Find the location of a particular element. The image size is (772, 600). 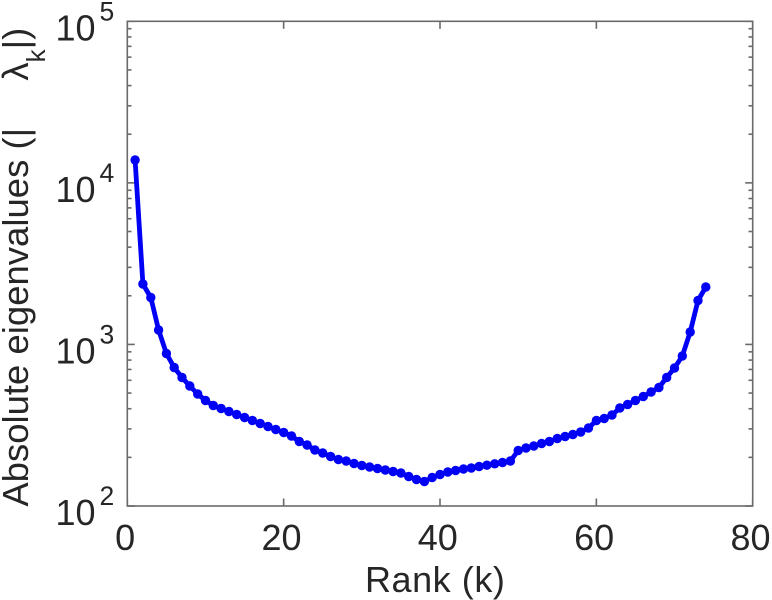

svg-text: 40 is located at coordinates (438, 537).